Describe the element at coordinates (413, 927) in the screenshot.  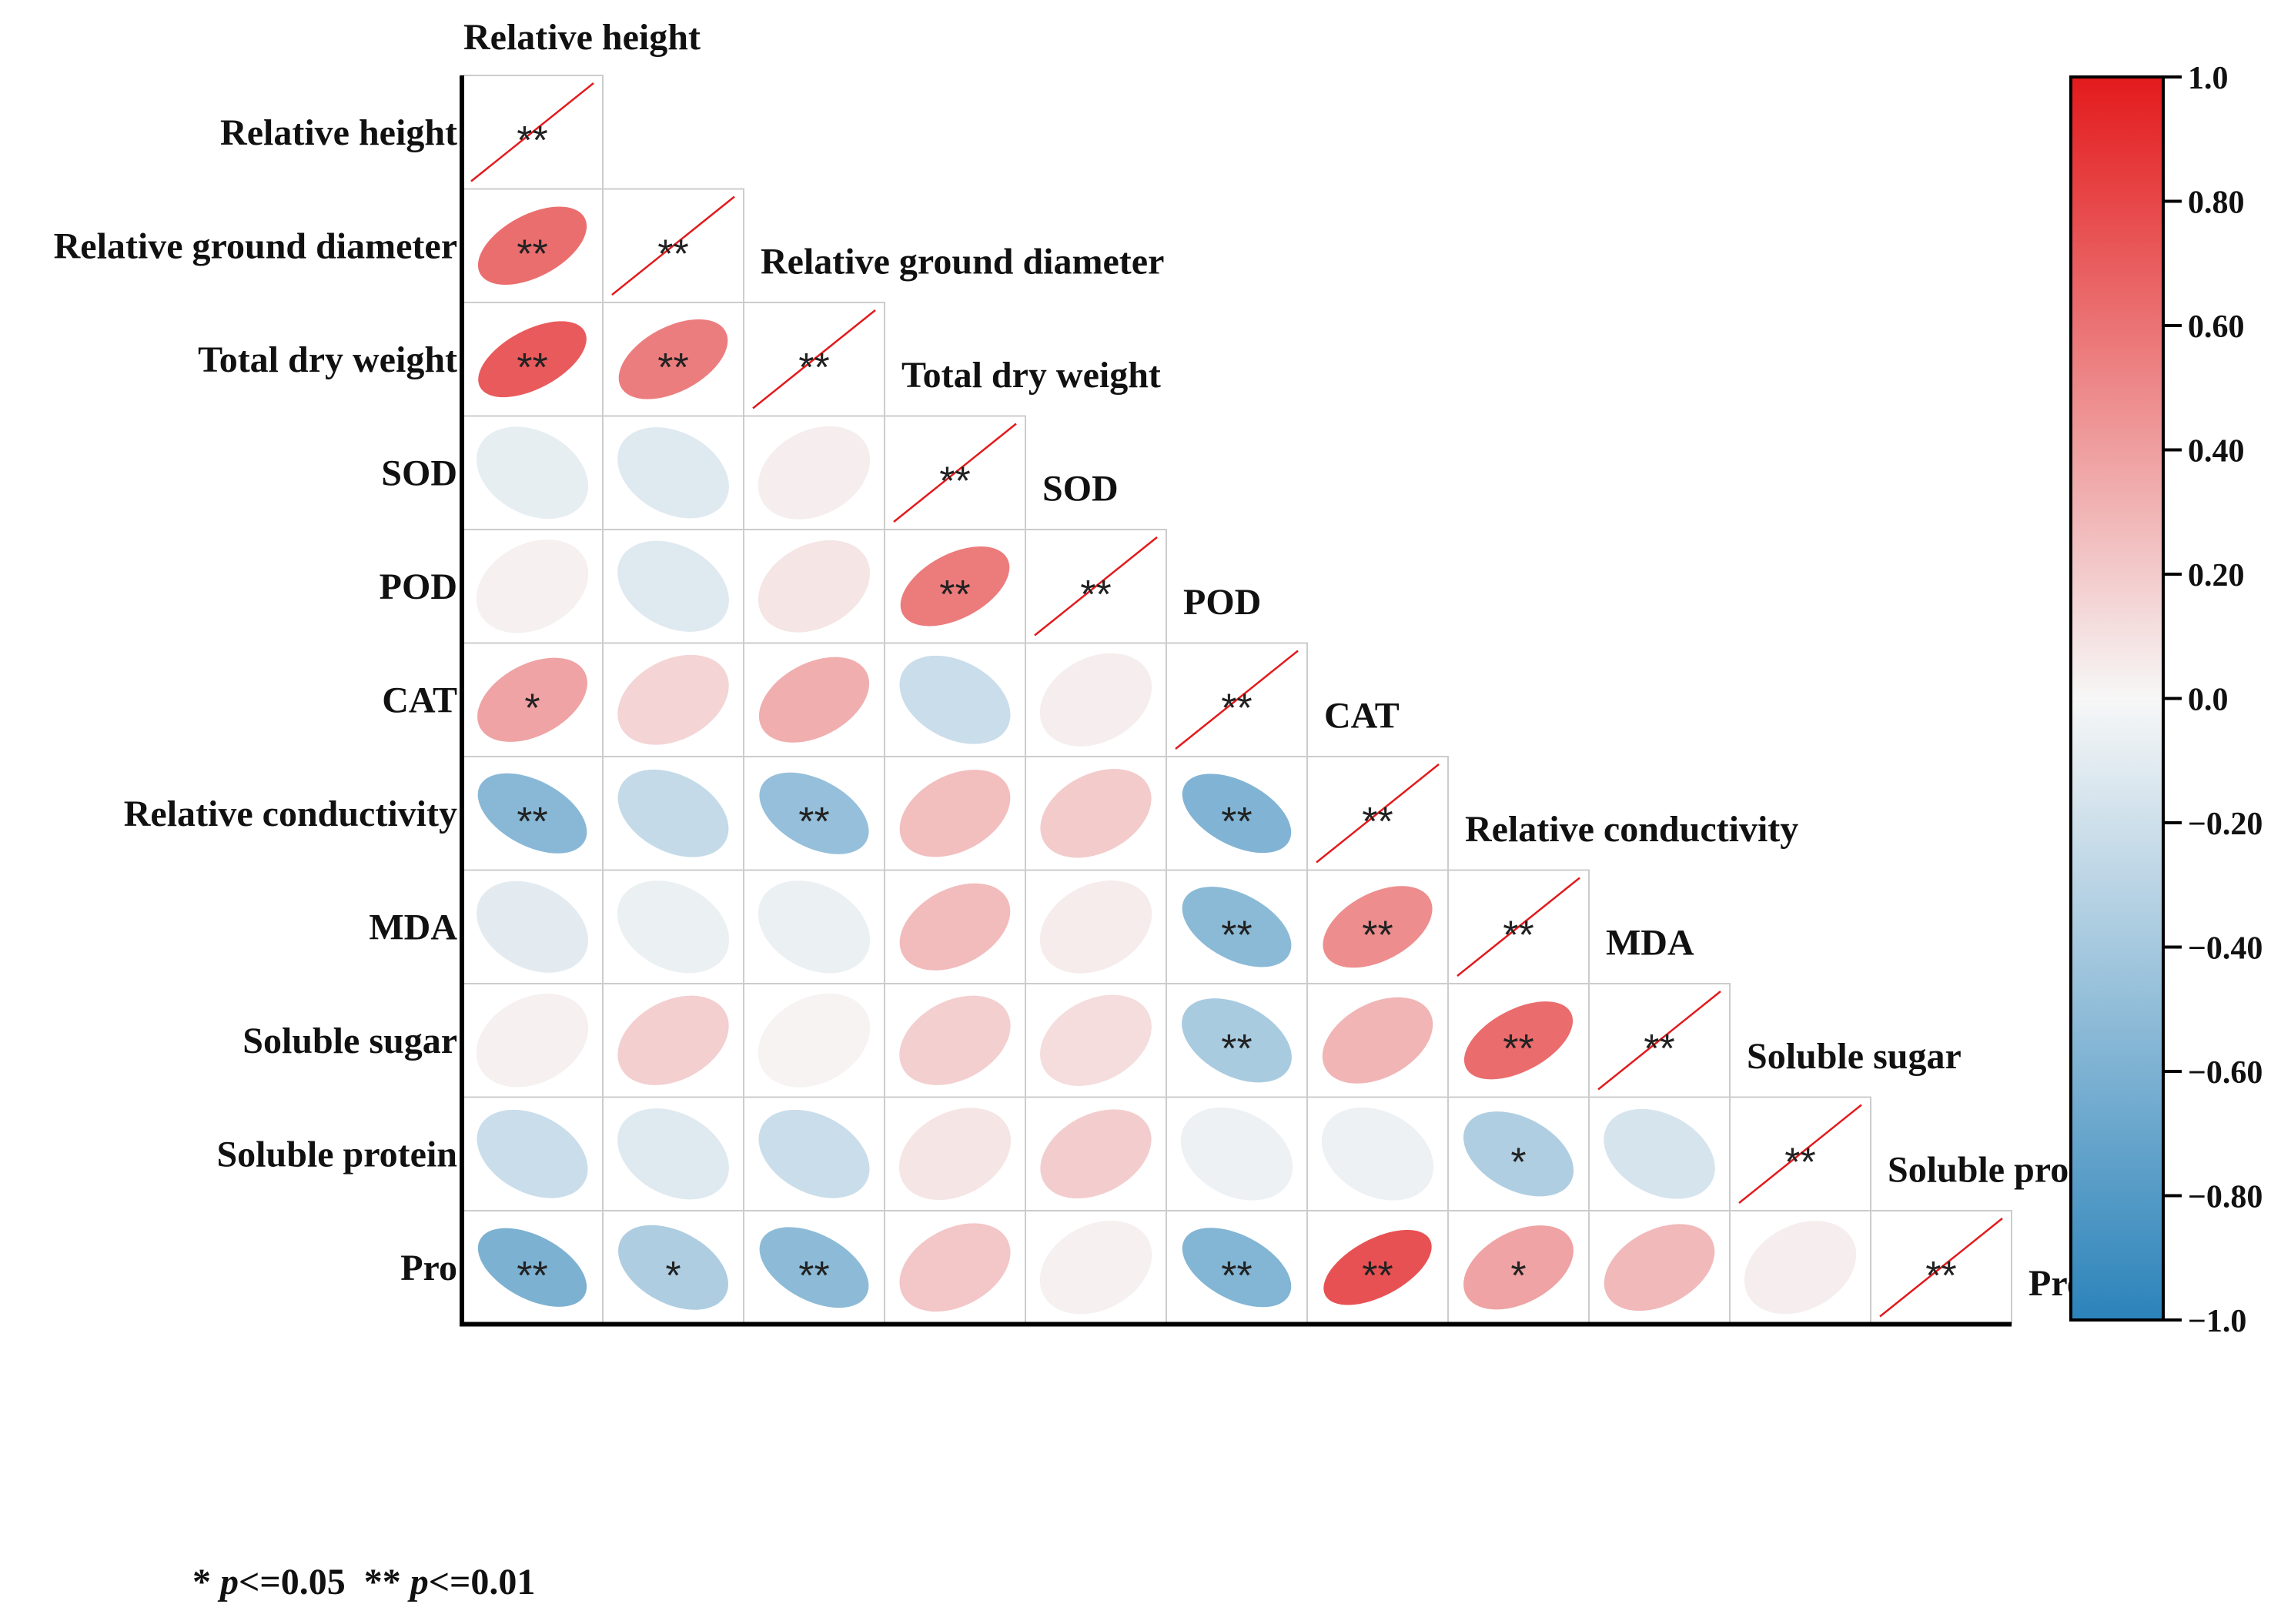
I see `row-label-7: MDA` at that location.